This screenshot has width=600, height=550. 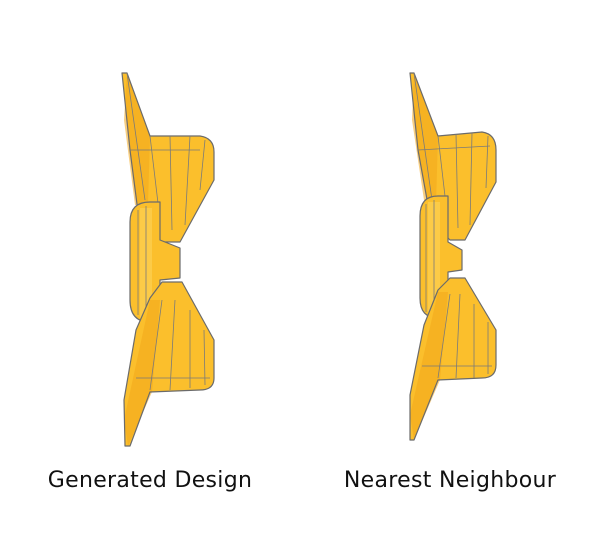 I want to click on sheet-metal-part-nearest, so click(x=453, y=256).